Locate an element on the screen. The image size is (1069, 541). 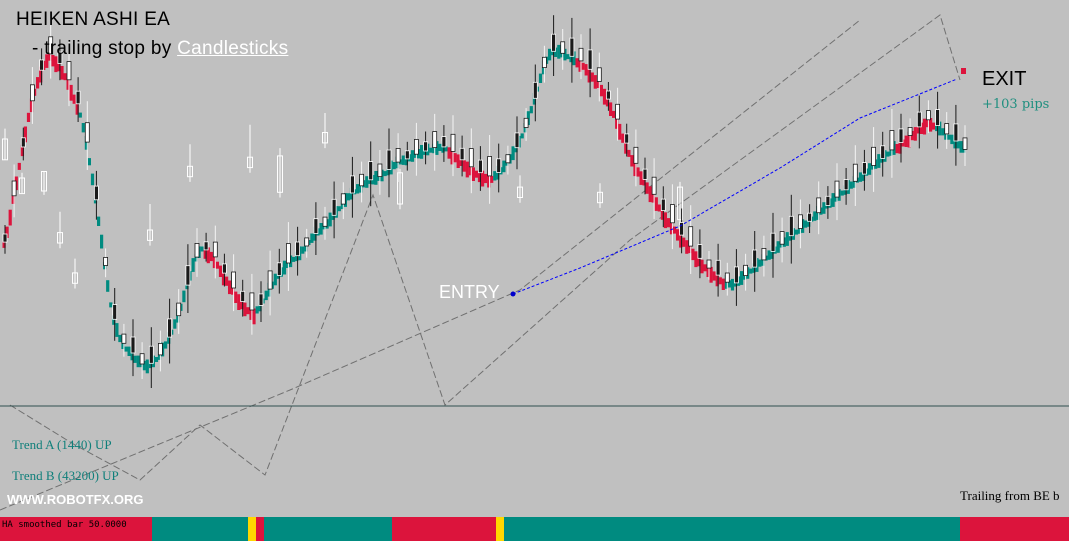
website-label: WWW.ROBOTFX.ORG is located at coordinates (75, 499).